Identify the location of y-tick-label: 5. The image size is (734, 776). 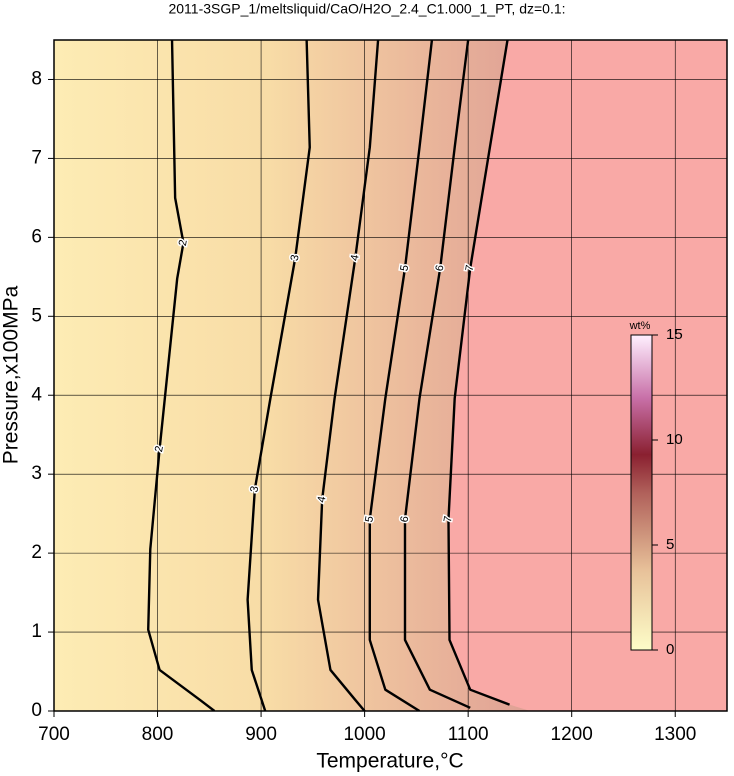
(36, 315).